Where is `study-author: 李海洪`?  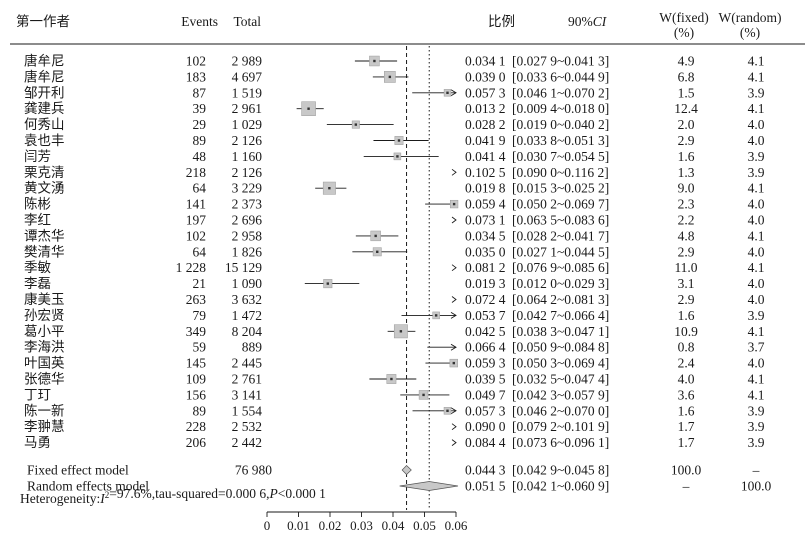
study-author: 李海洪 is located at coordinates (44, 347).